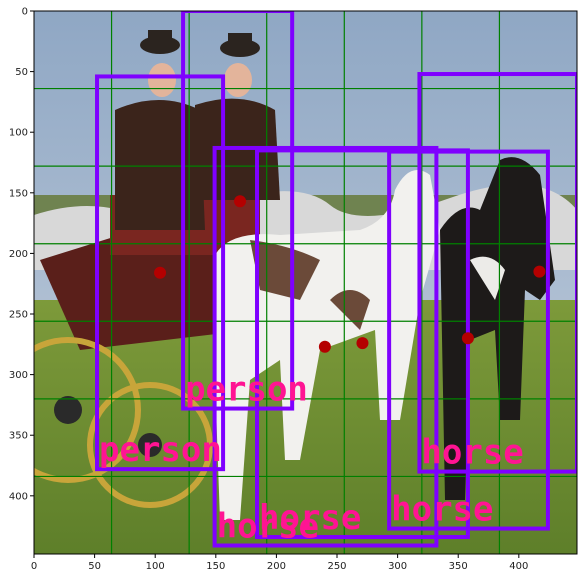  I want to click on x-tick-label: 0, so click(34, 566).